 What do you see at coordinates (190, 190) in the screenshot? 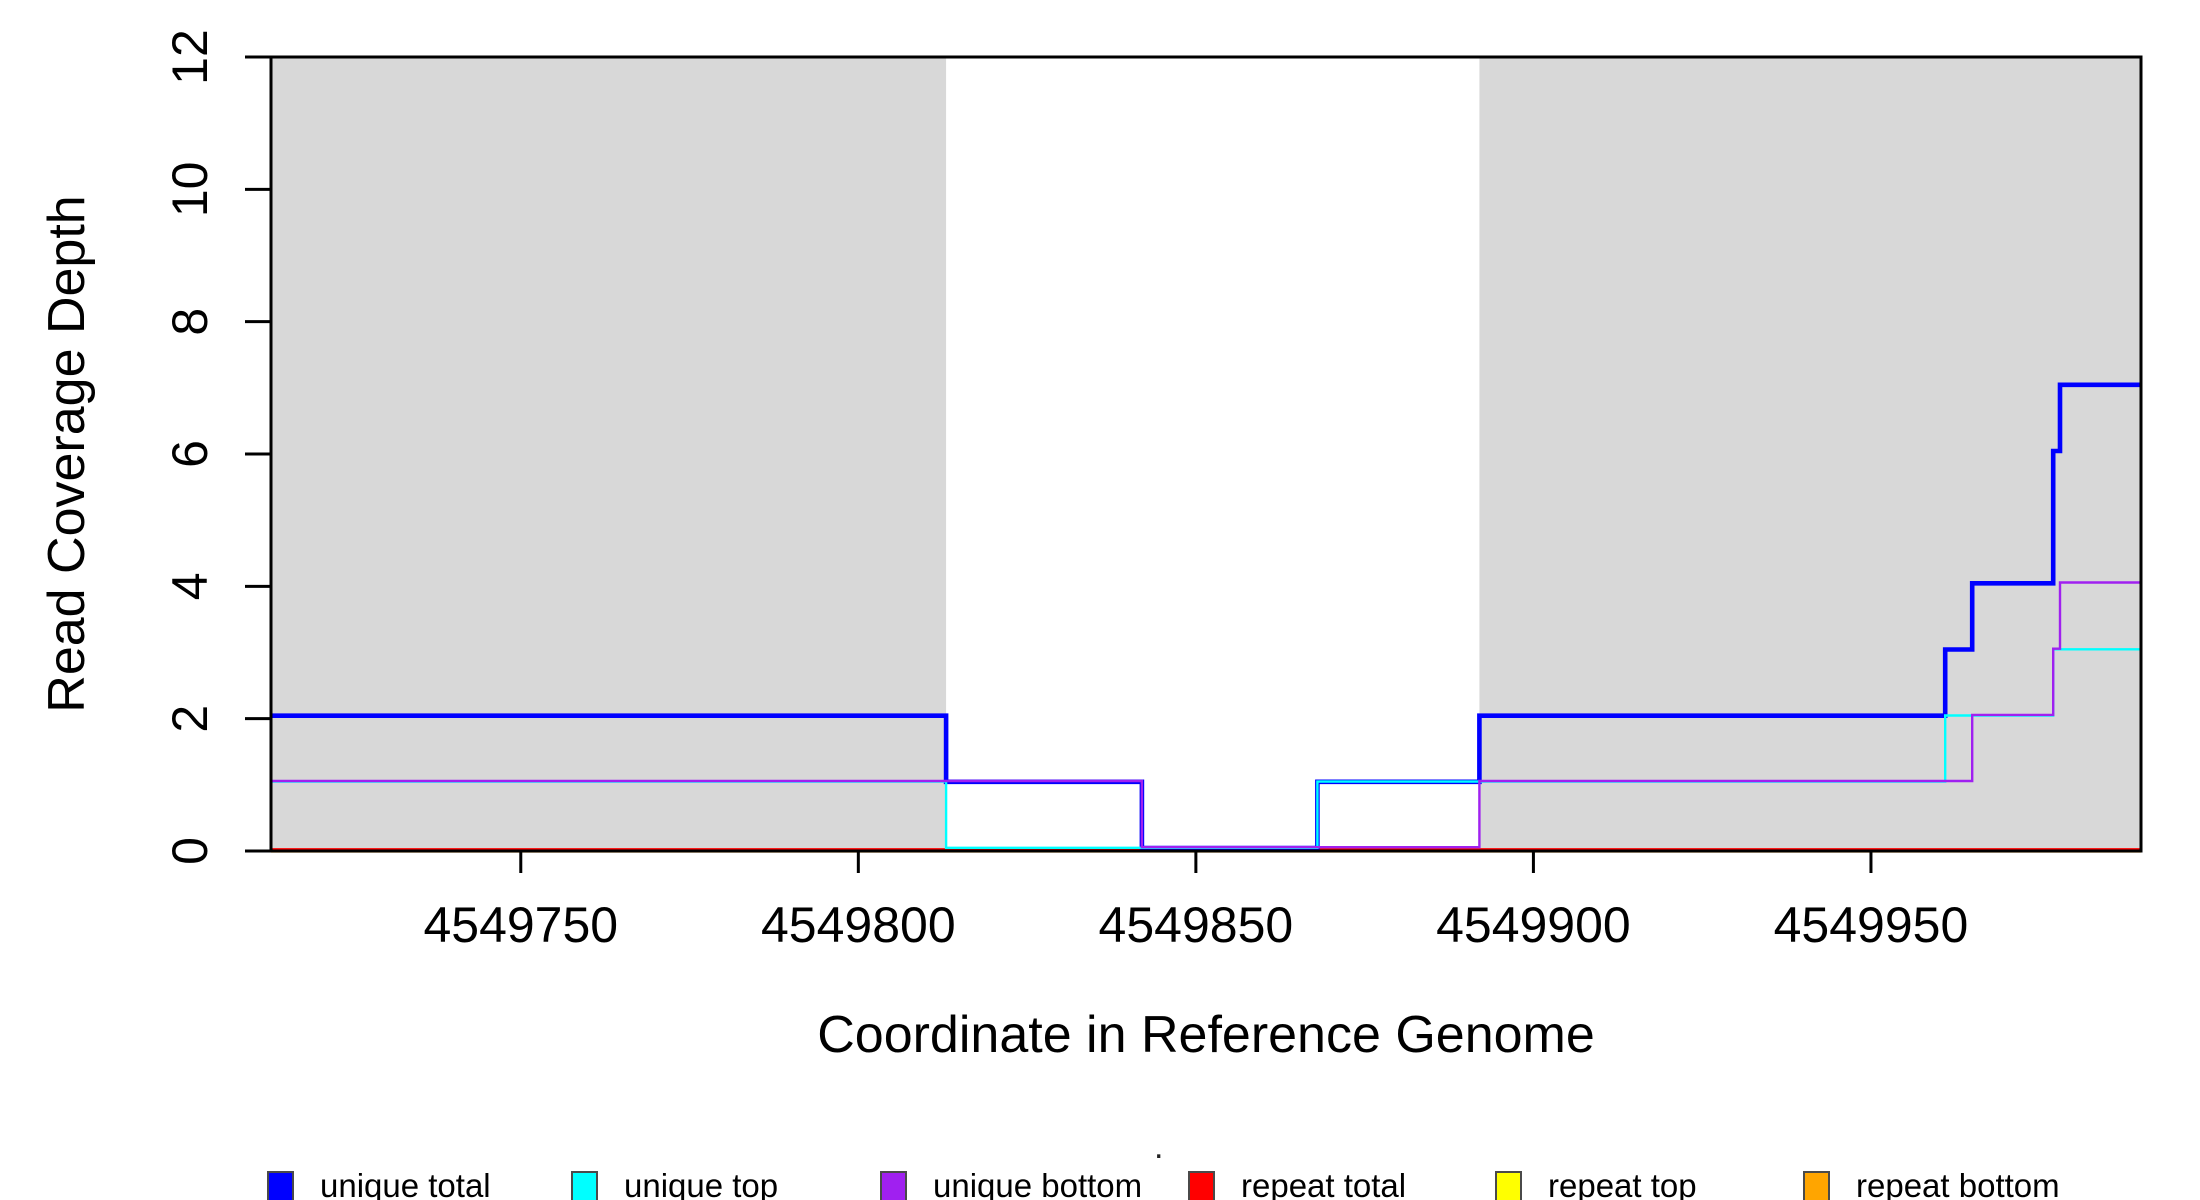
I see `y-tick-label-5: 10` at bounding box center [190, 190].